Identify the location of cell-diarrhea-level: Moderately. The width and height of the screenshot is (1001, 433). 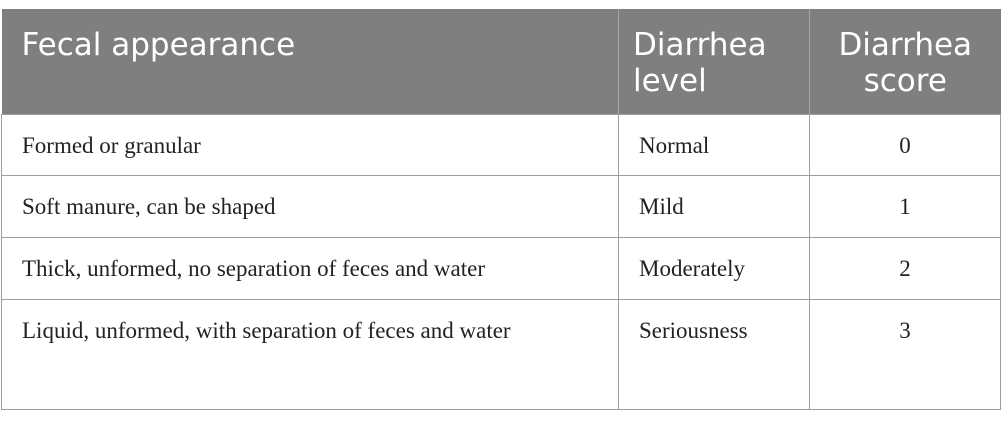
(714, 268).